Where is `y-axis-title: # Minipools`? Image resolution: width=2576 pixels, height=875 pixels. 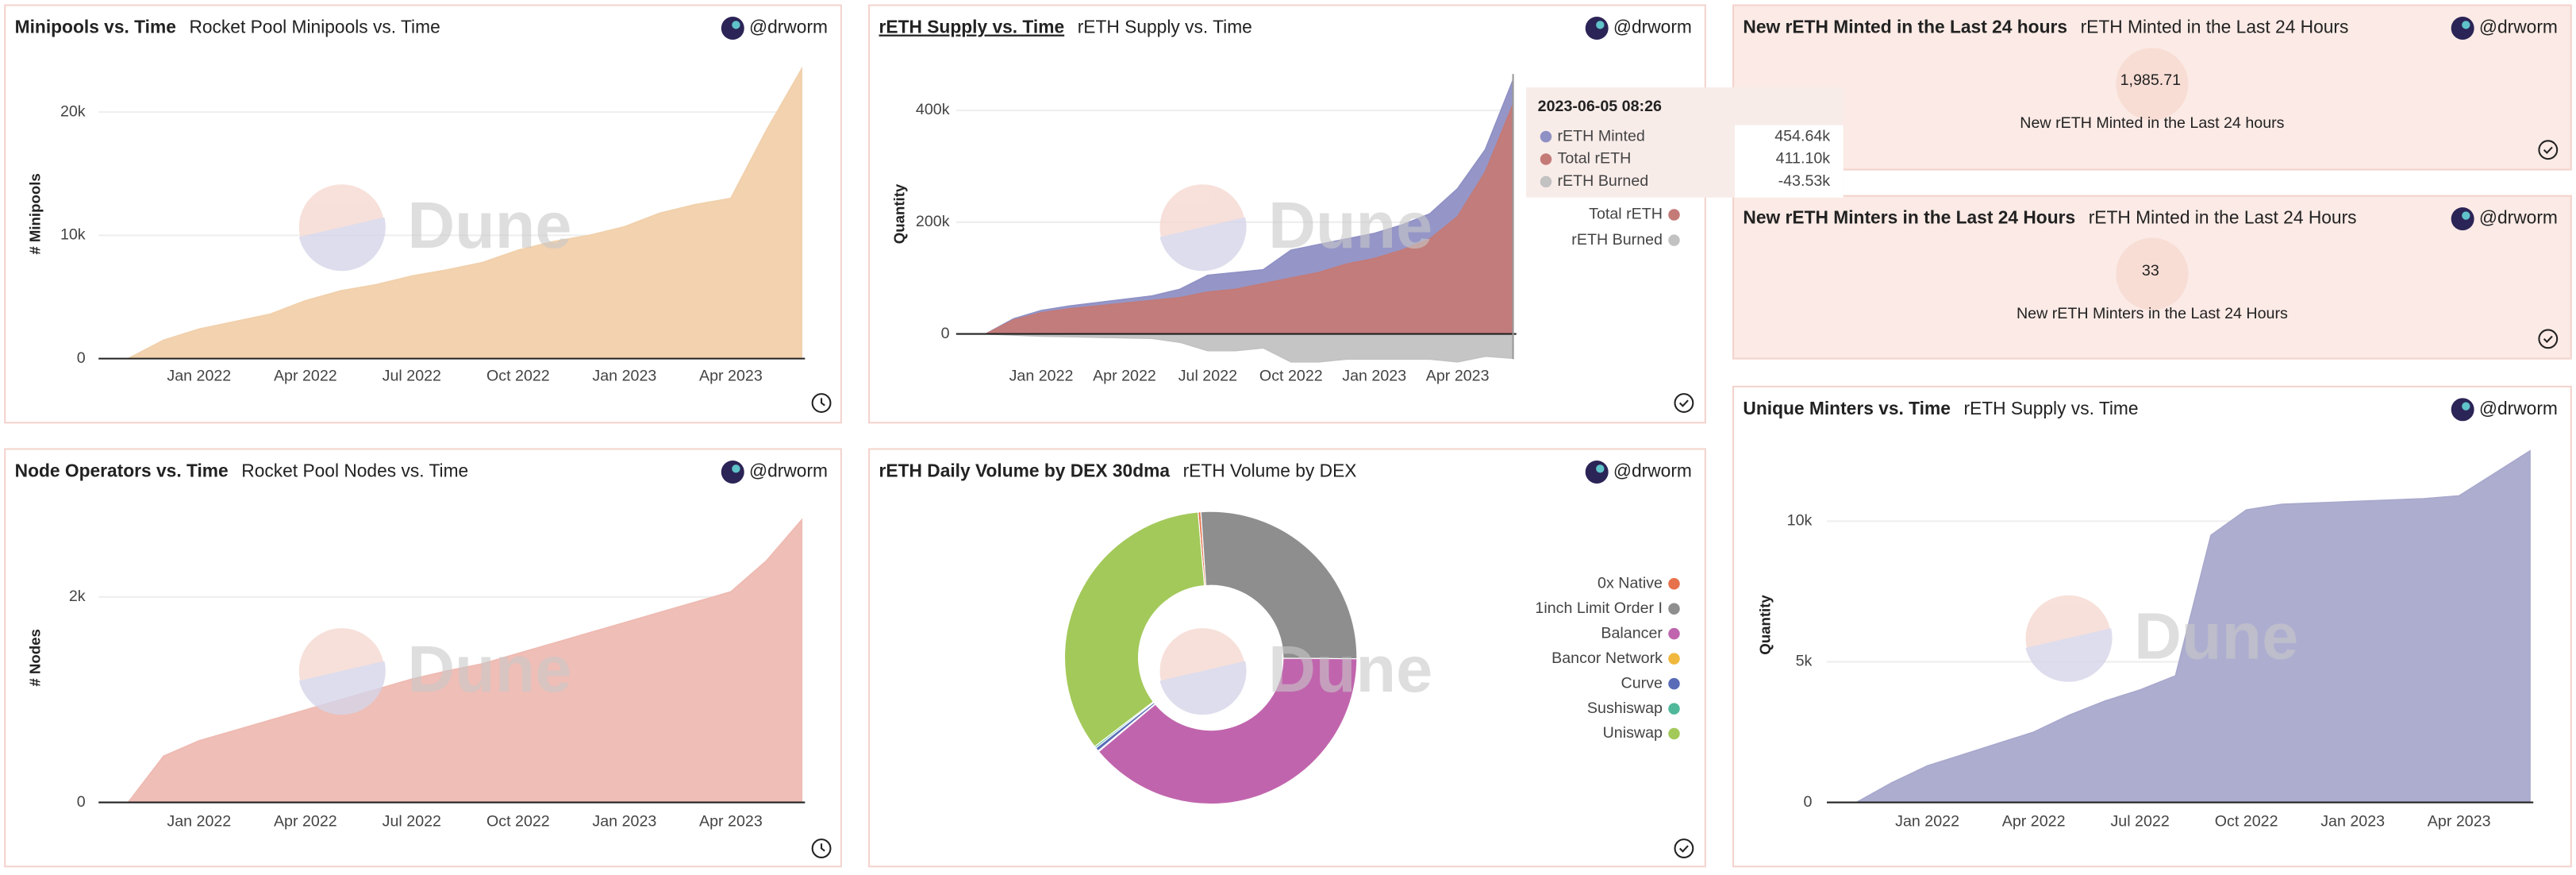
y-axis-title: # Minipools is located at coordinates (34, 213).